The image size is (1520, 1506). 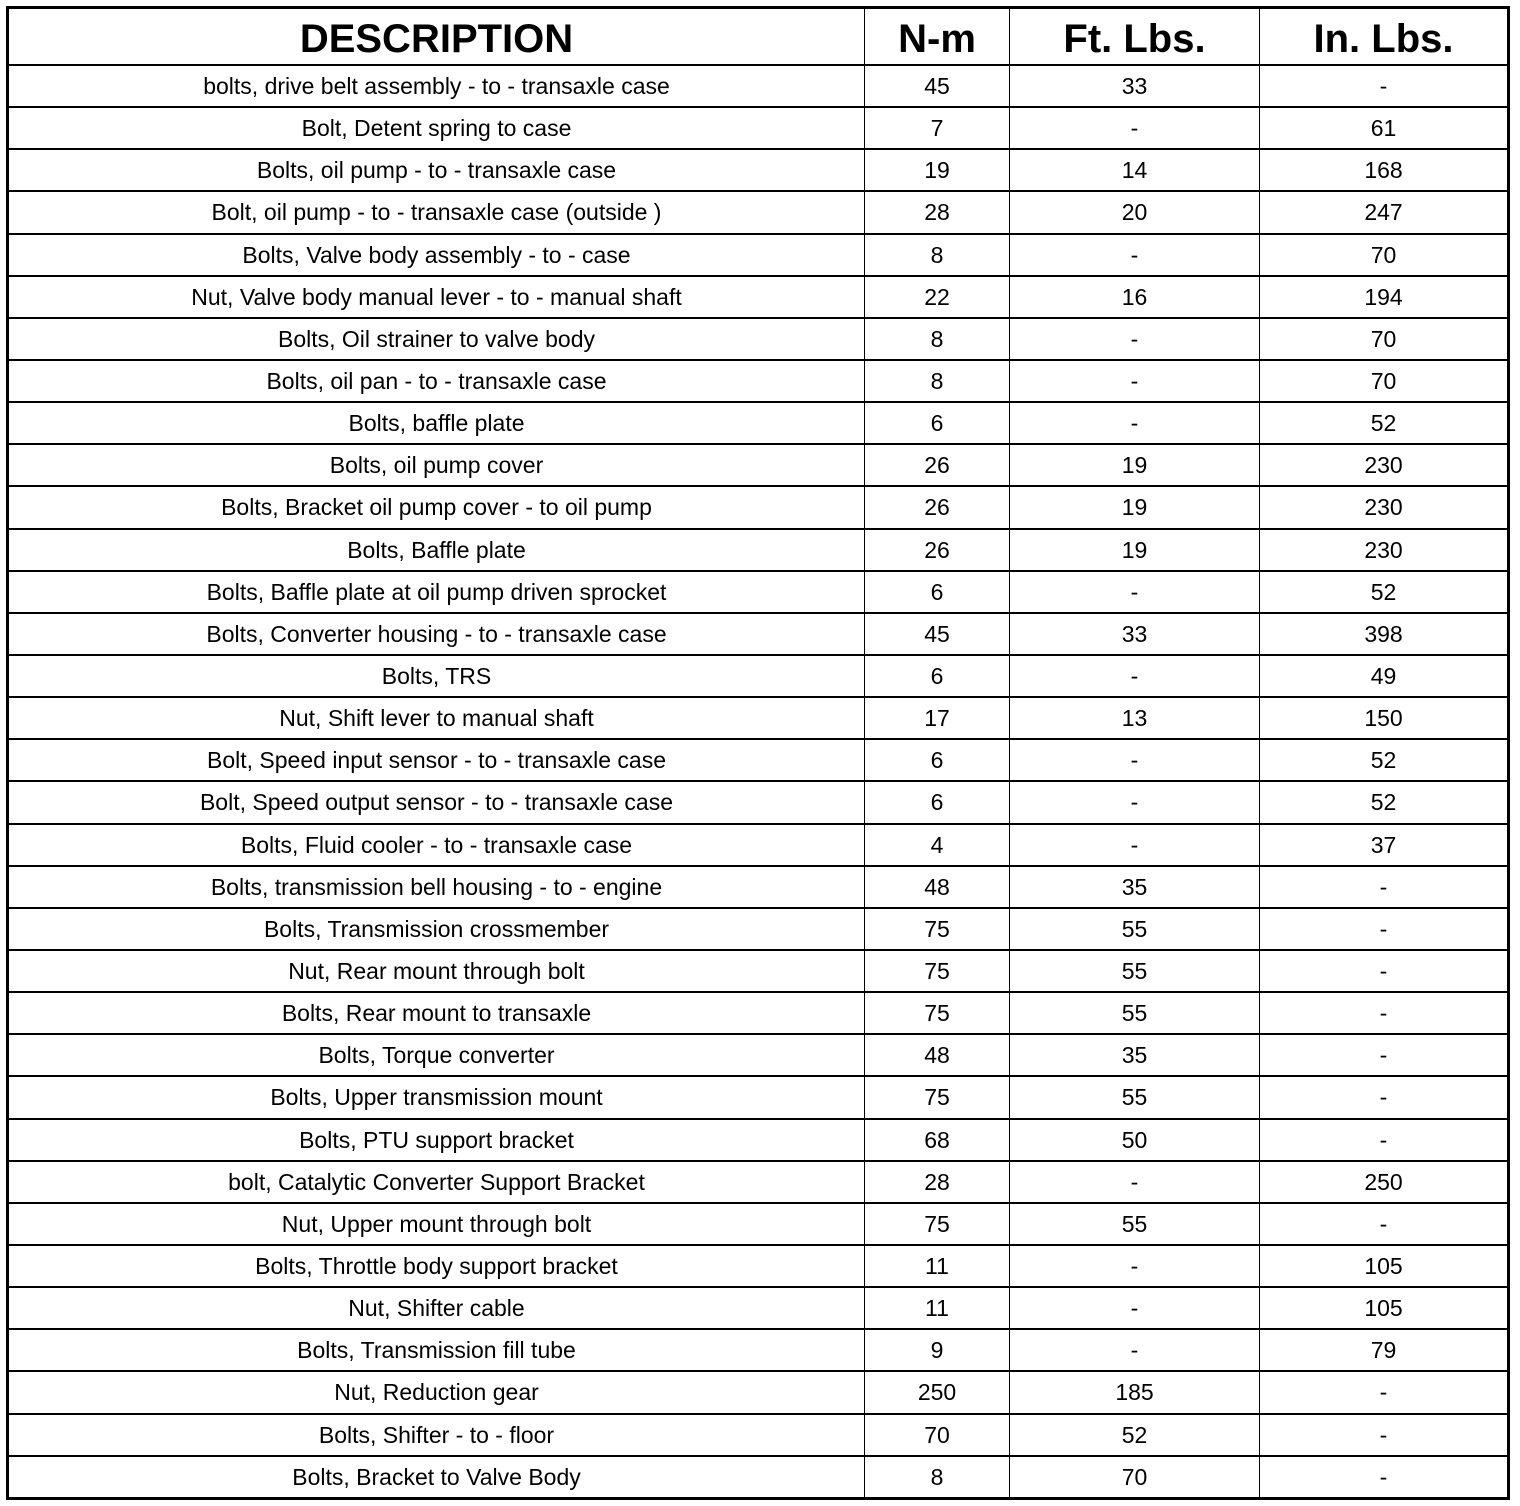 I want to click on cell-description: Bolts, Throttle body support bracket, so click(x=436, y=1266).